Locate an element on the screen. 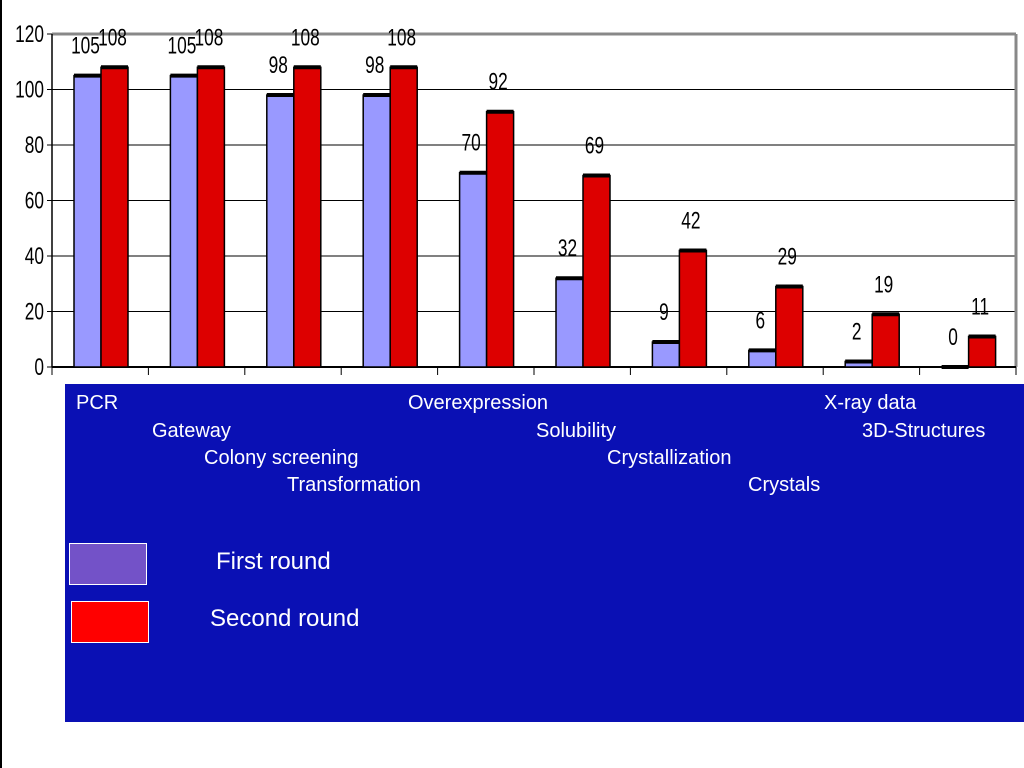 The image size is (1024, 768). category-label-xray-data: X-ray data is located at coordinates (870, 403).